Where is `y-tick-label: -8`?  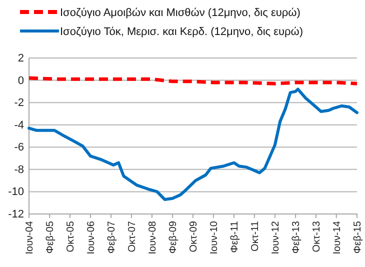 y-tick-label: -8 is located at coordinates (19, 170).